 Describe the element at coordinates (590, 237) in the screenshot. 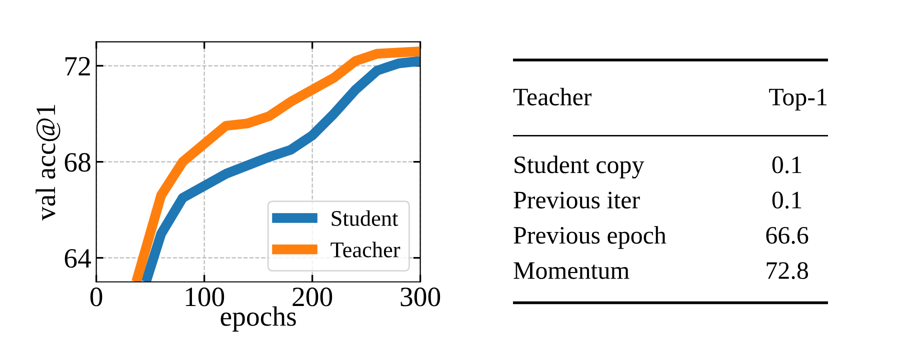

I see `category-label: Previous epoch` at that location.